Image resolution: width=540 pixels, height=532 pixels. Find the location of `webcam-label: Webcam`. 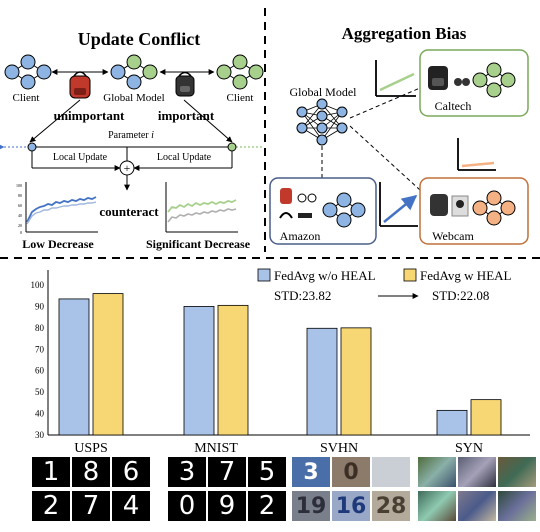

webcam-label: Webcam is located at coordinates (453, 236).